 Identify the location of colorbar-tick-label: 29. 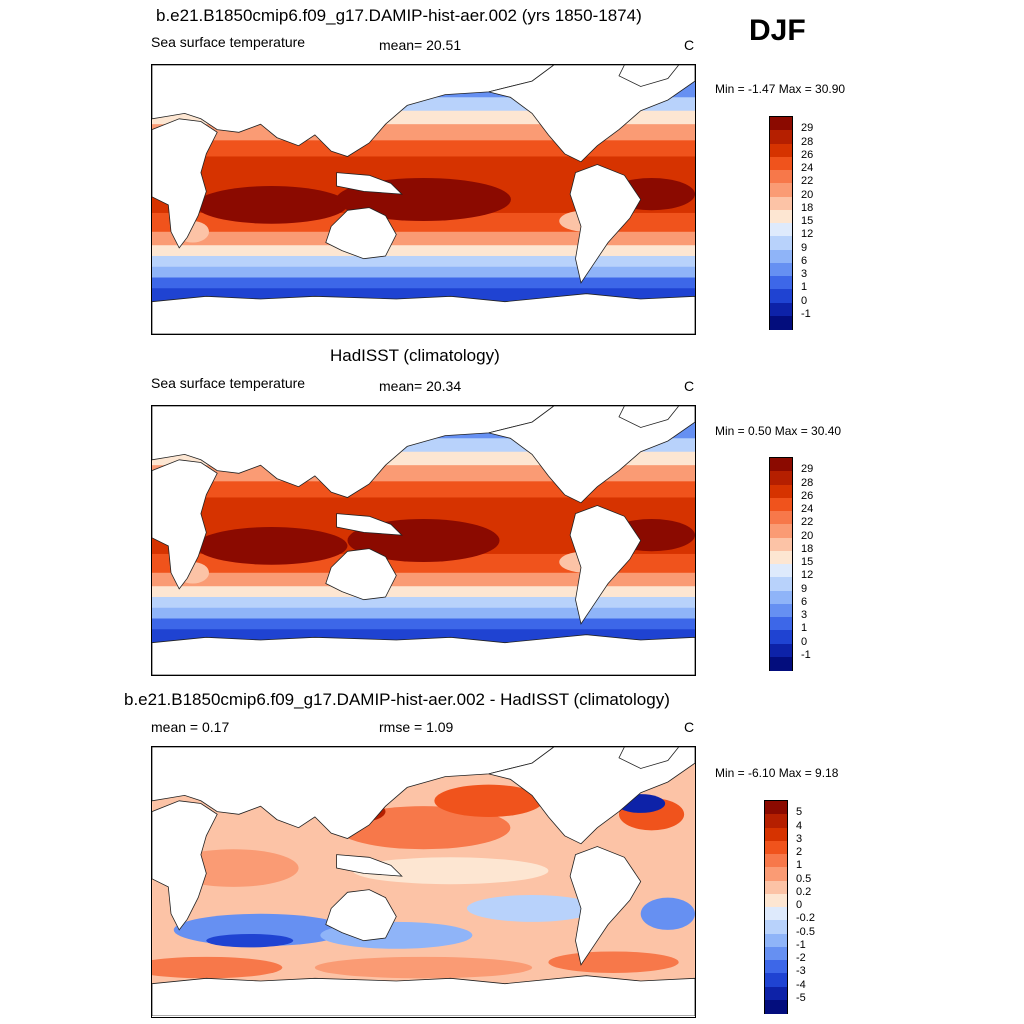
(807, 128).